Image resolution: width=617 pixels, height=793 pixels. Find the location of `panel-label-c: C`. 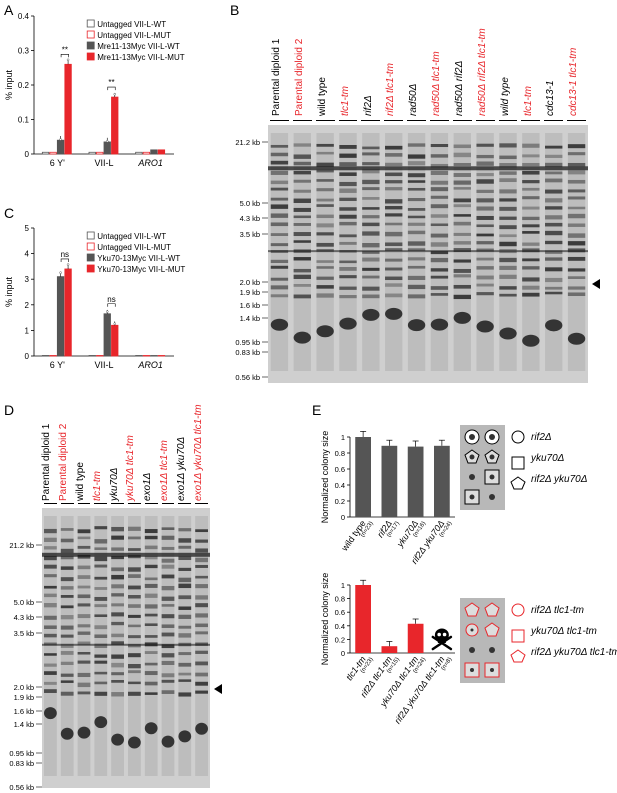

panel-label-c: C is located at coordinates (9, 213).